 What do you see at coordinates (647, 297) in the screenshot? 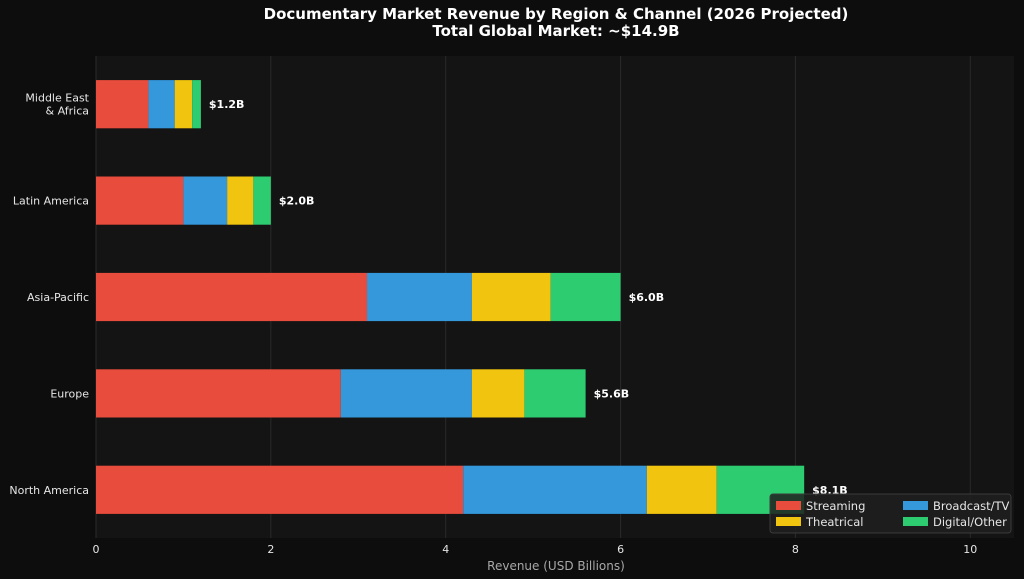
I see `total-label: $6.0B` at bounding box center [647, 297].